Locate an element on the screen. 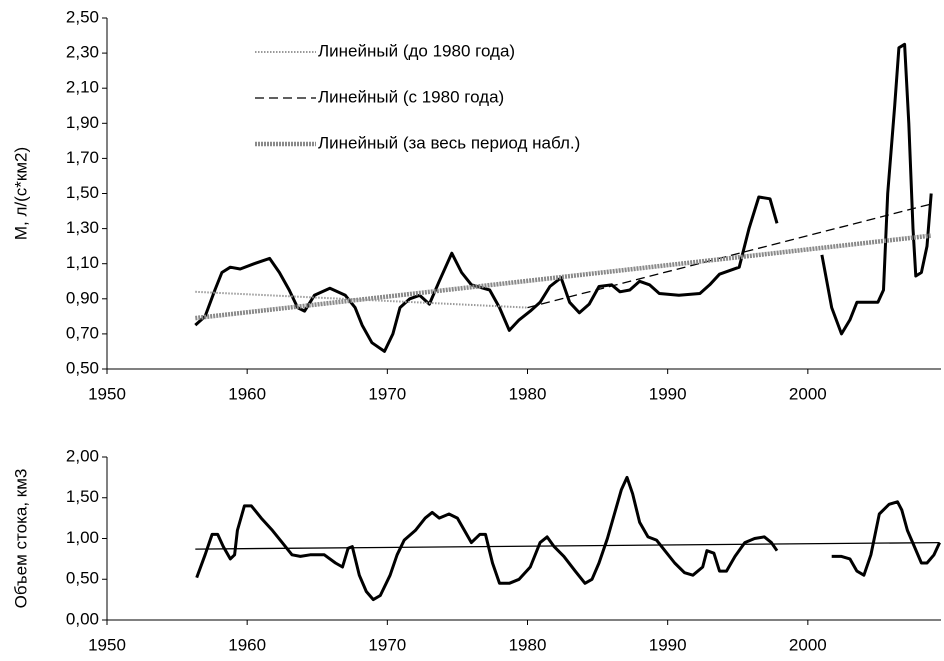  y-tick-label: 1,00 is located at coordinates (82, 537).